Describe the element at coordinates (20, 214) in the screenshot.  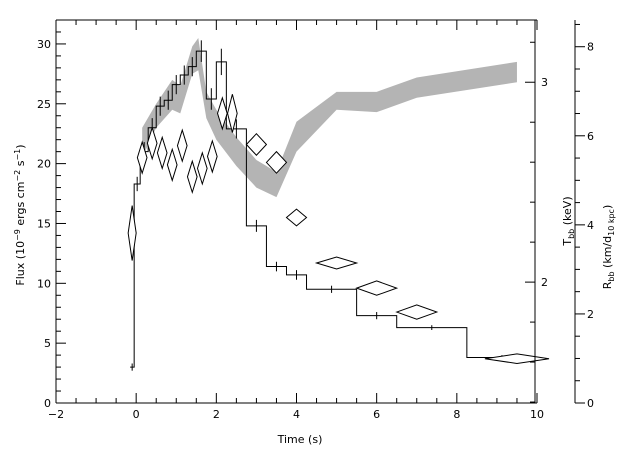
I see `y-axis-label-flux: Flux (10−9 ergs cm−2 s−1)` at that location.